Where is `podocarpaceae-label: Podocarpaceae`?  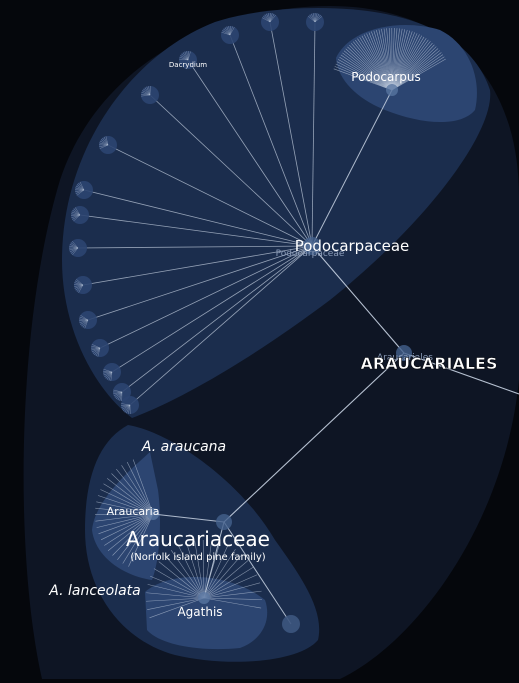
podocarpaceae-label: Podocarpaceae is located at coordinates (352, 246).